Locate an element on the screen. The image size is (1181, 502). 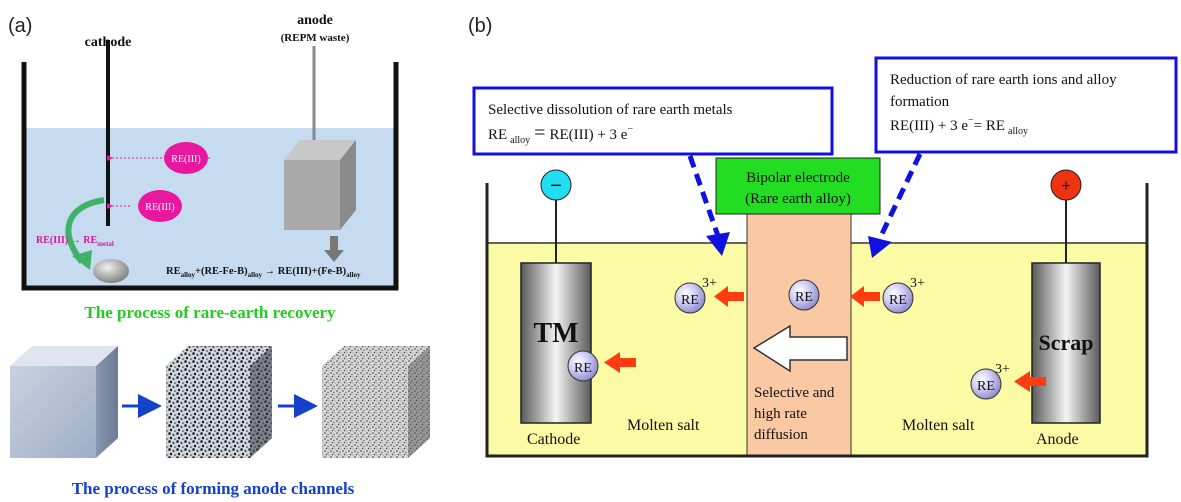
anode-block is located at coordinates (320, 185).